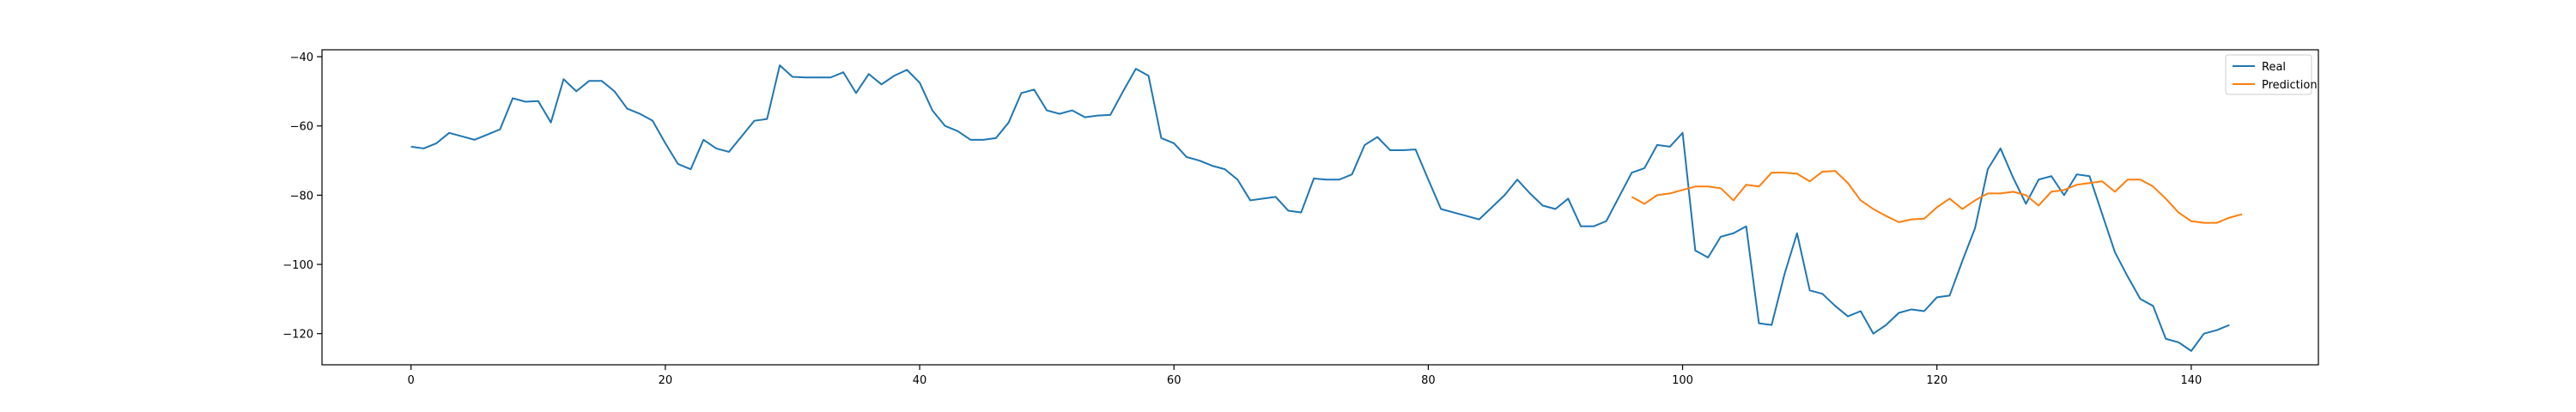  I want to click on x-tick-label: 40, so click(920, 380).